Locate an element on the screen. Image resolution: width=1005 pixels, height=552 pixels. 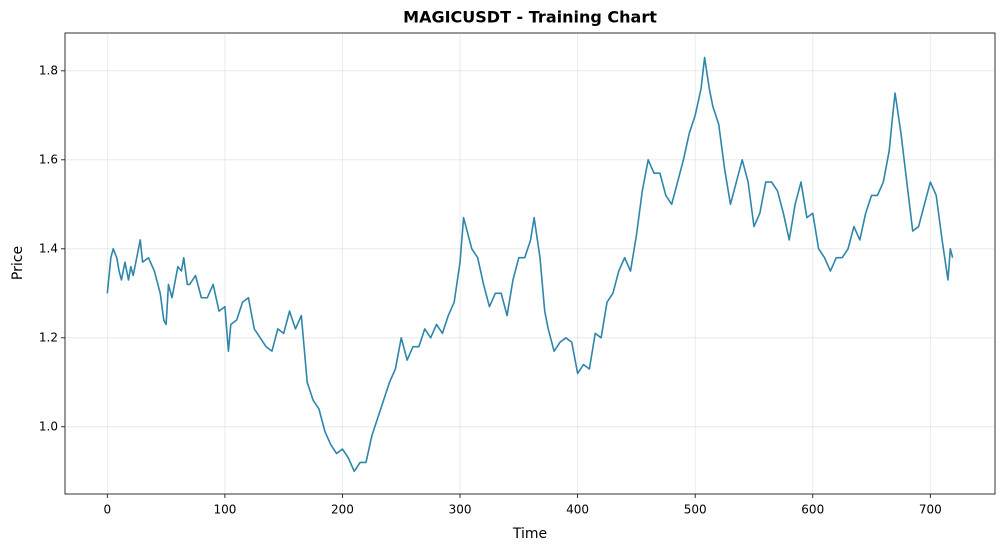
y-tick-label: 1.0 is located at coordinates (48, 426).